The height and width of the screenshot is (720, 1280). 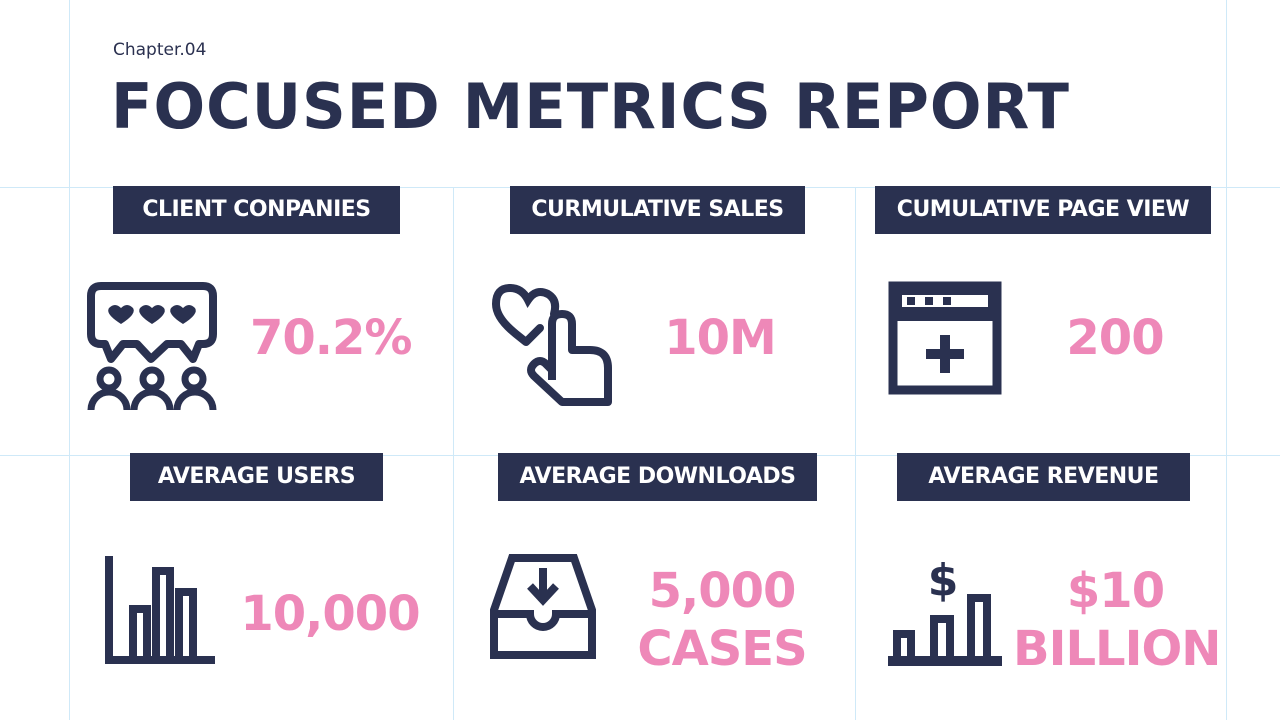 What do you see at coordinates (720, 338) in the screenshot?
I see `metric-value: 10M` at bounding box center [720, 338].